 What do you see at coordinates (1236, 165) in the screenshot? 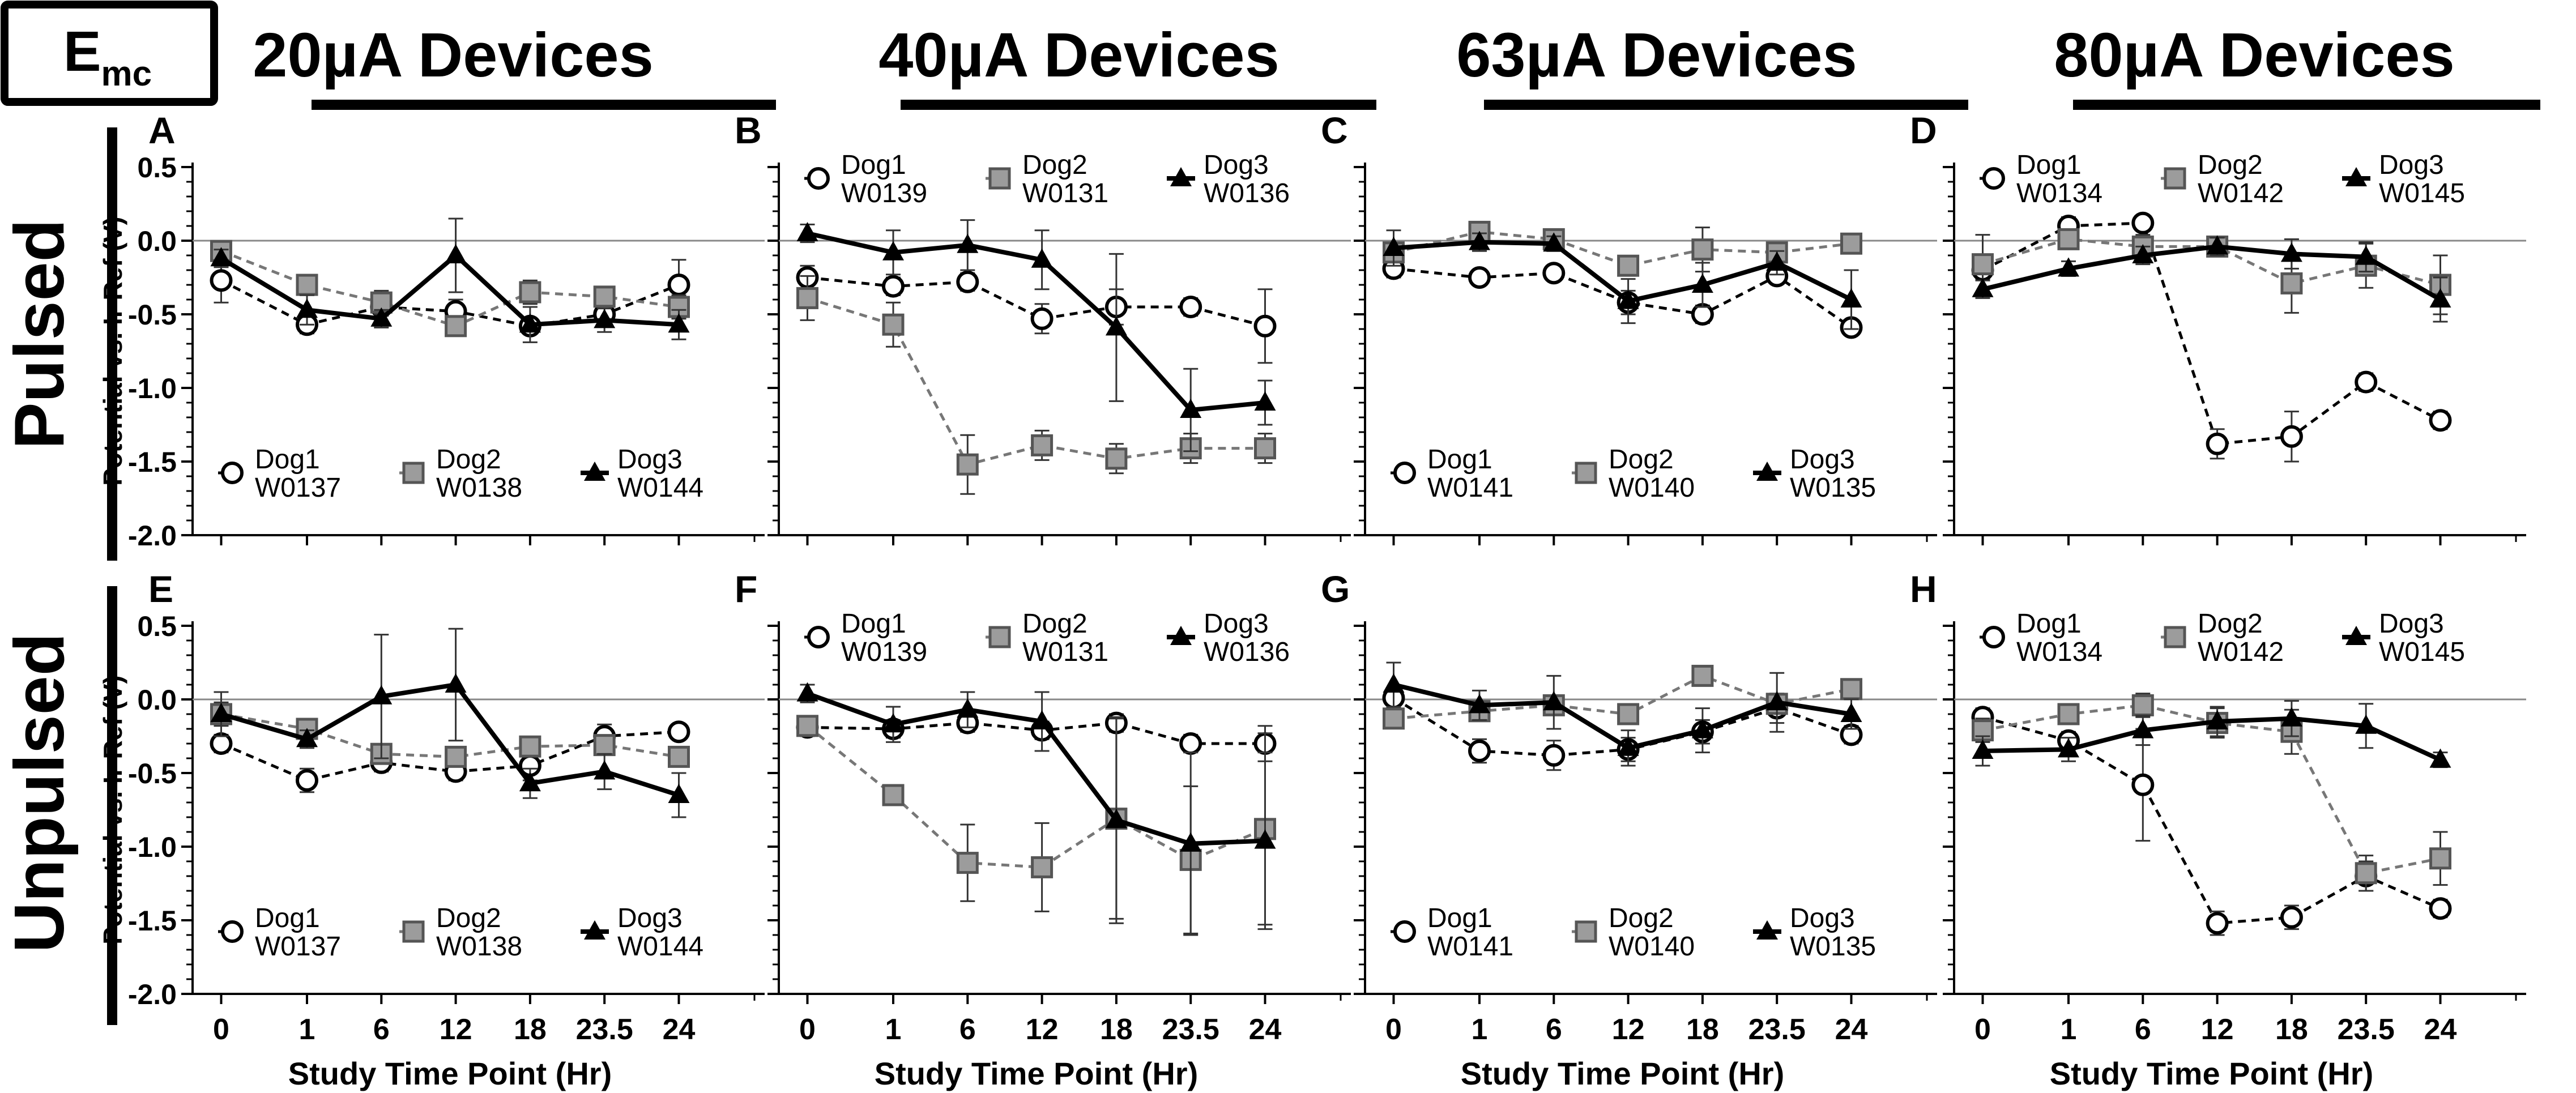
I see `legend-dog-label: Dog3` at bounding box center [1236, 165].